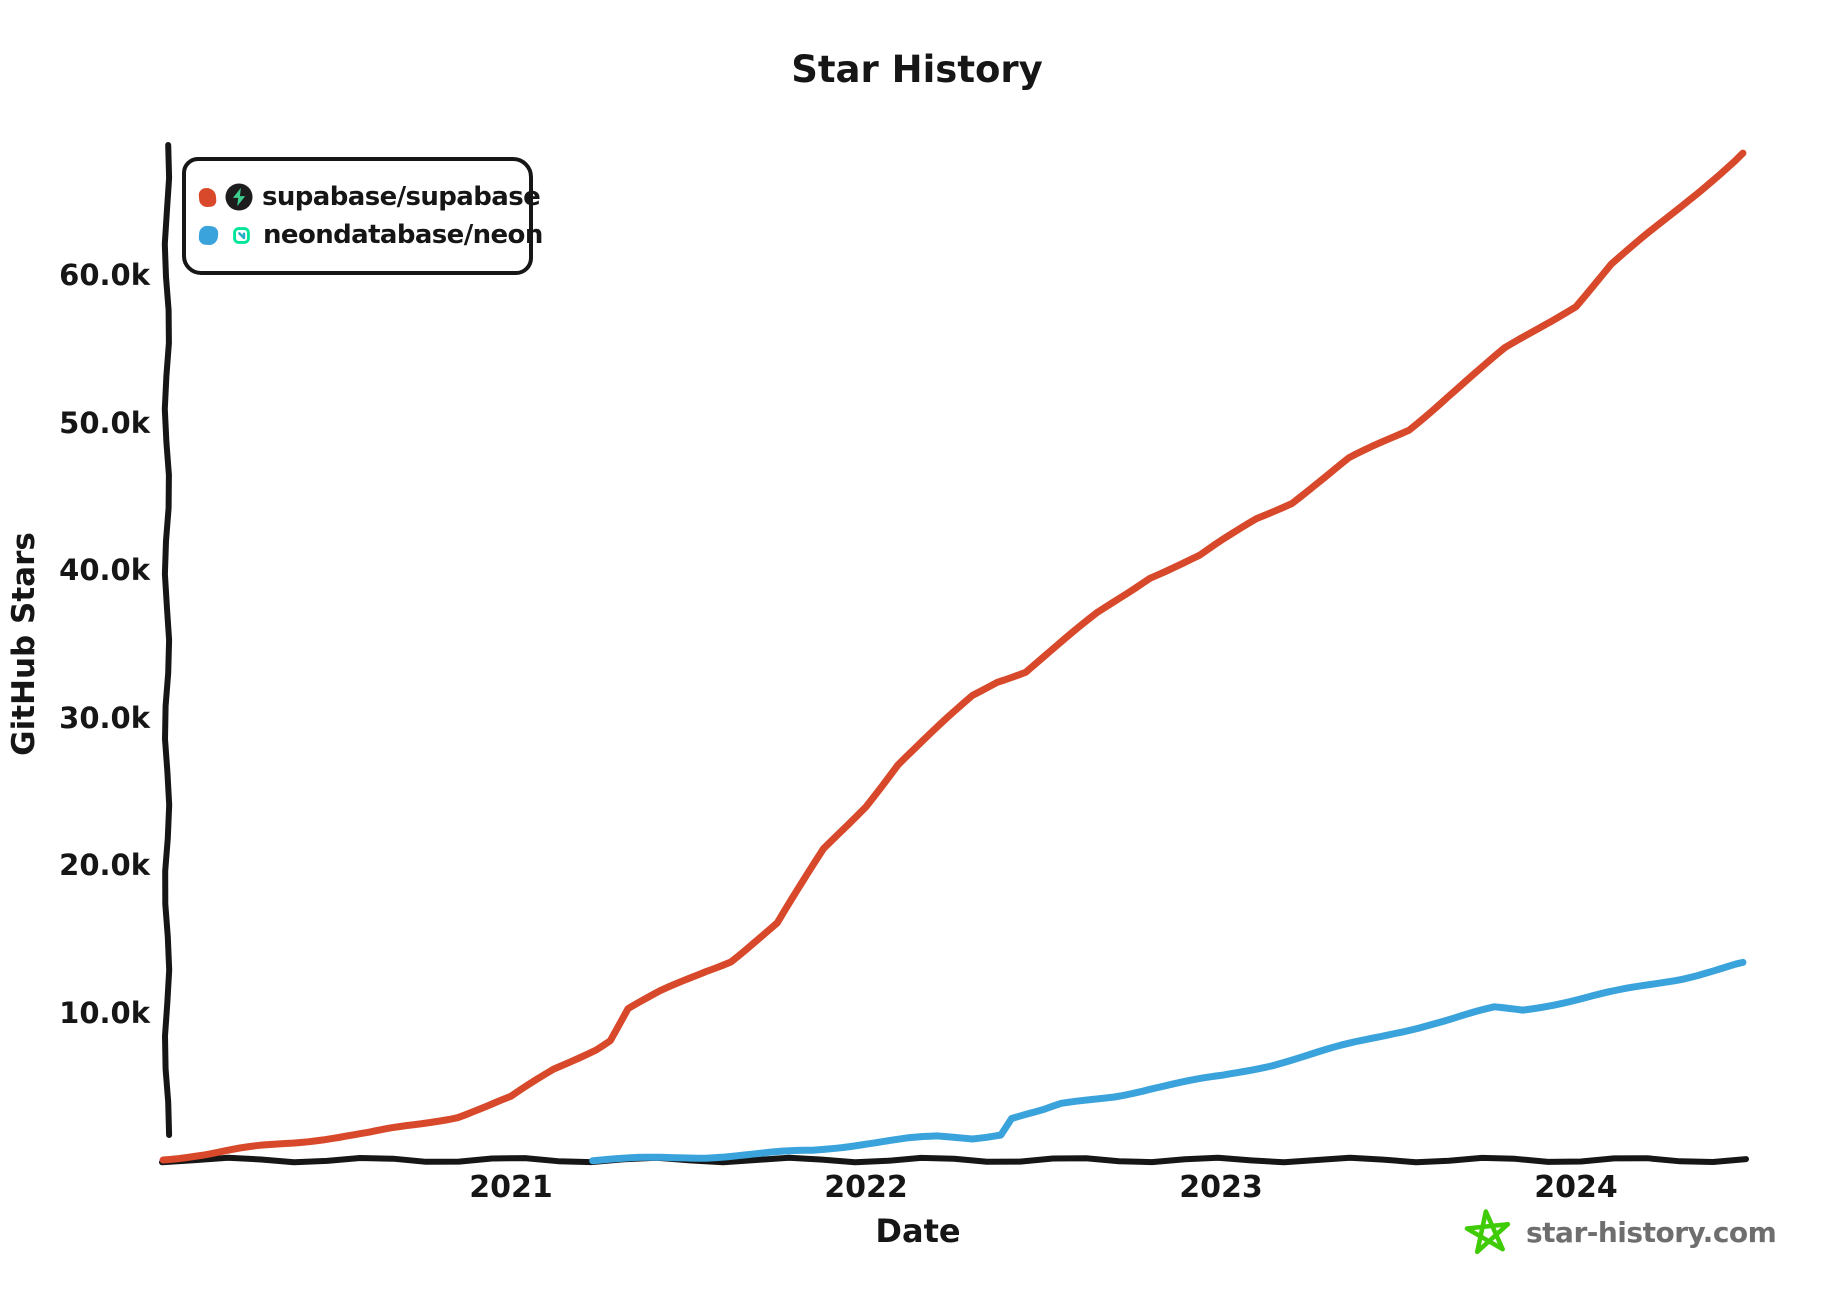 The image size is (1832, 1308). I want to click on y-axis-line, so click(167, 640).